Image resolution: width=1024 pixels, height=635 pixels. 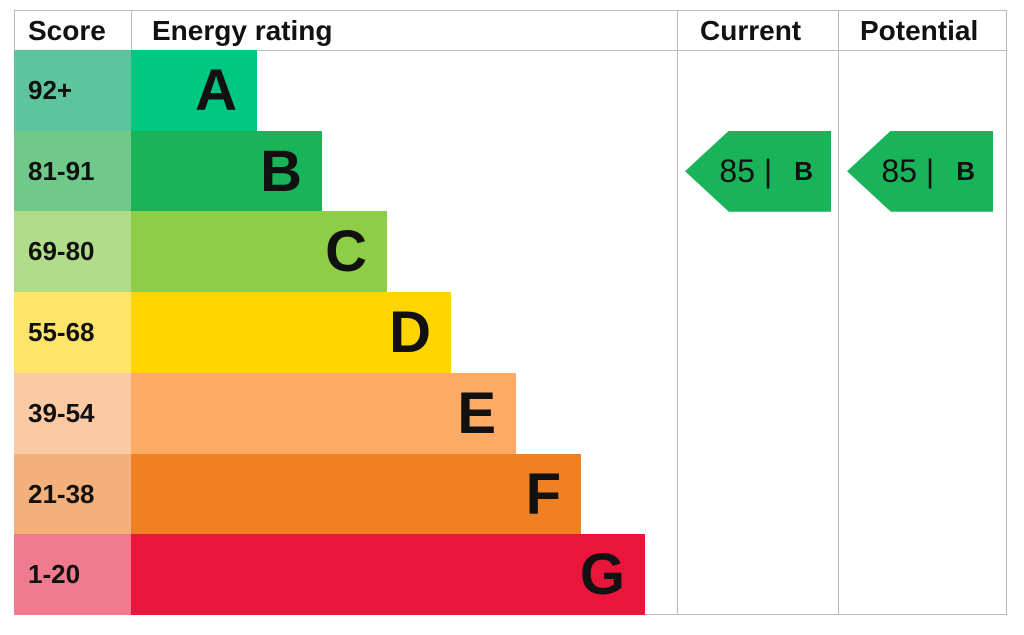 What do you see at coordinates (291, 333) in the screenshot?
I see `rating-bar-d: D` at bounding box center [291, 333].